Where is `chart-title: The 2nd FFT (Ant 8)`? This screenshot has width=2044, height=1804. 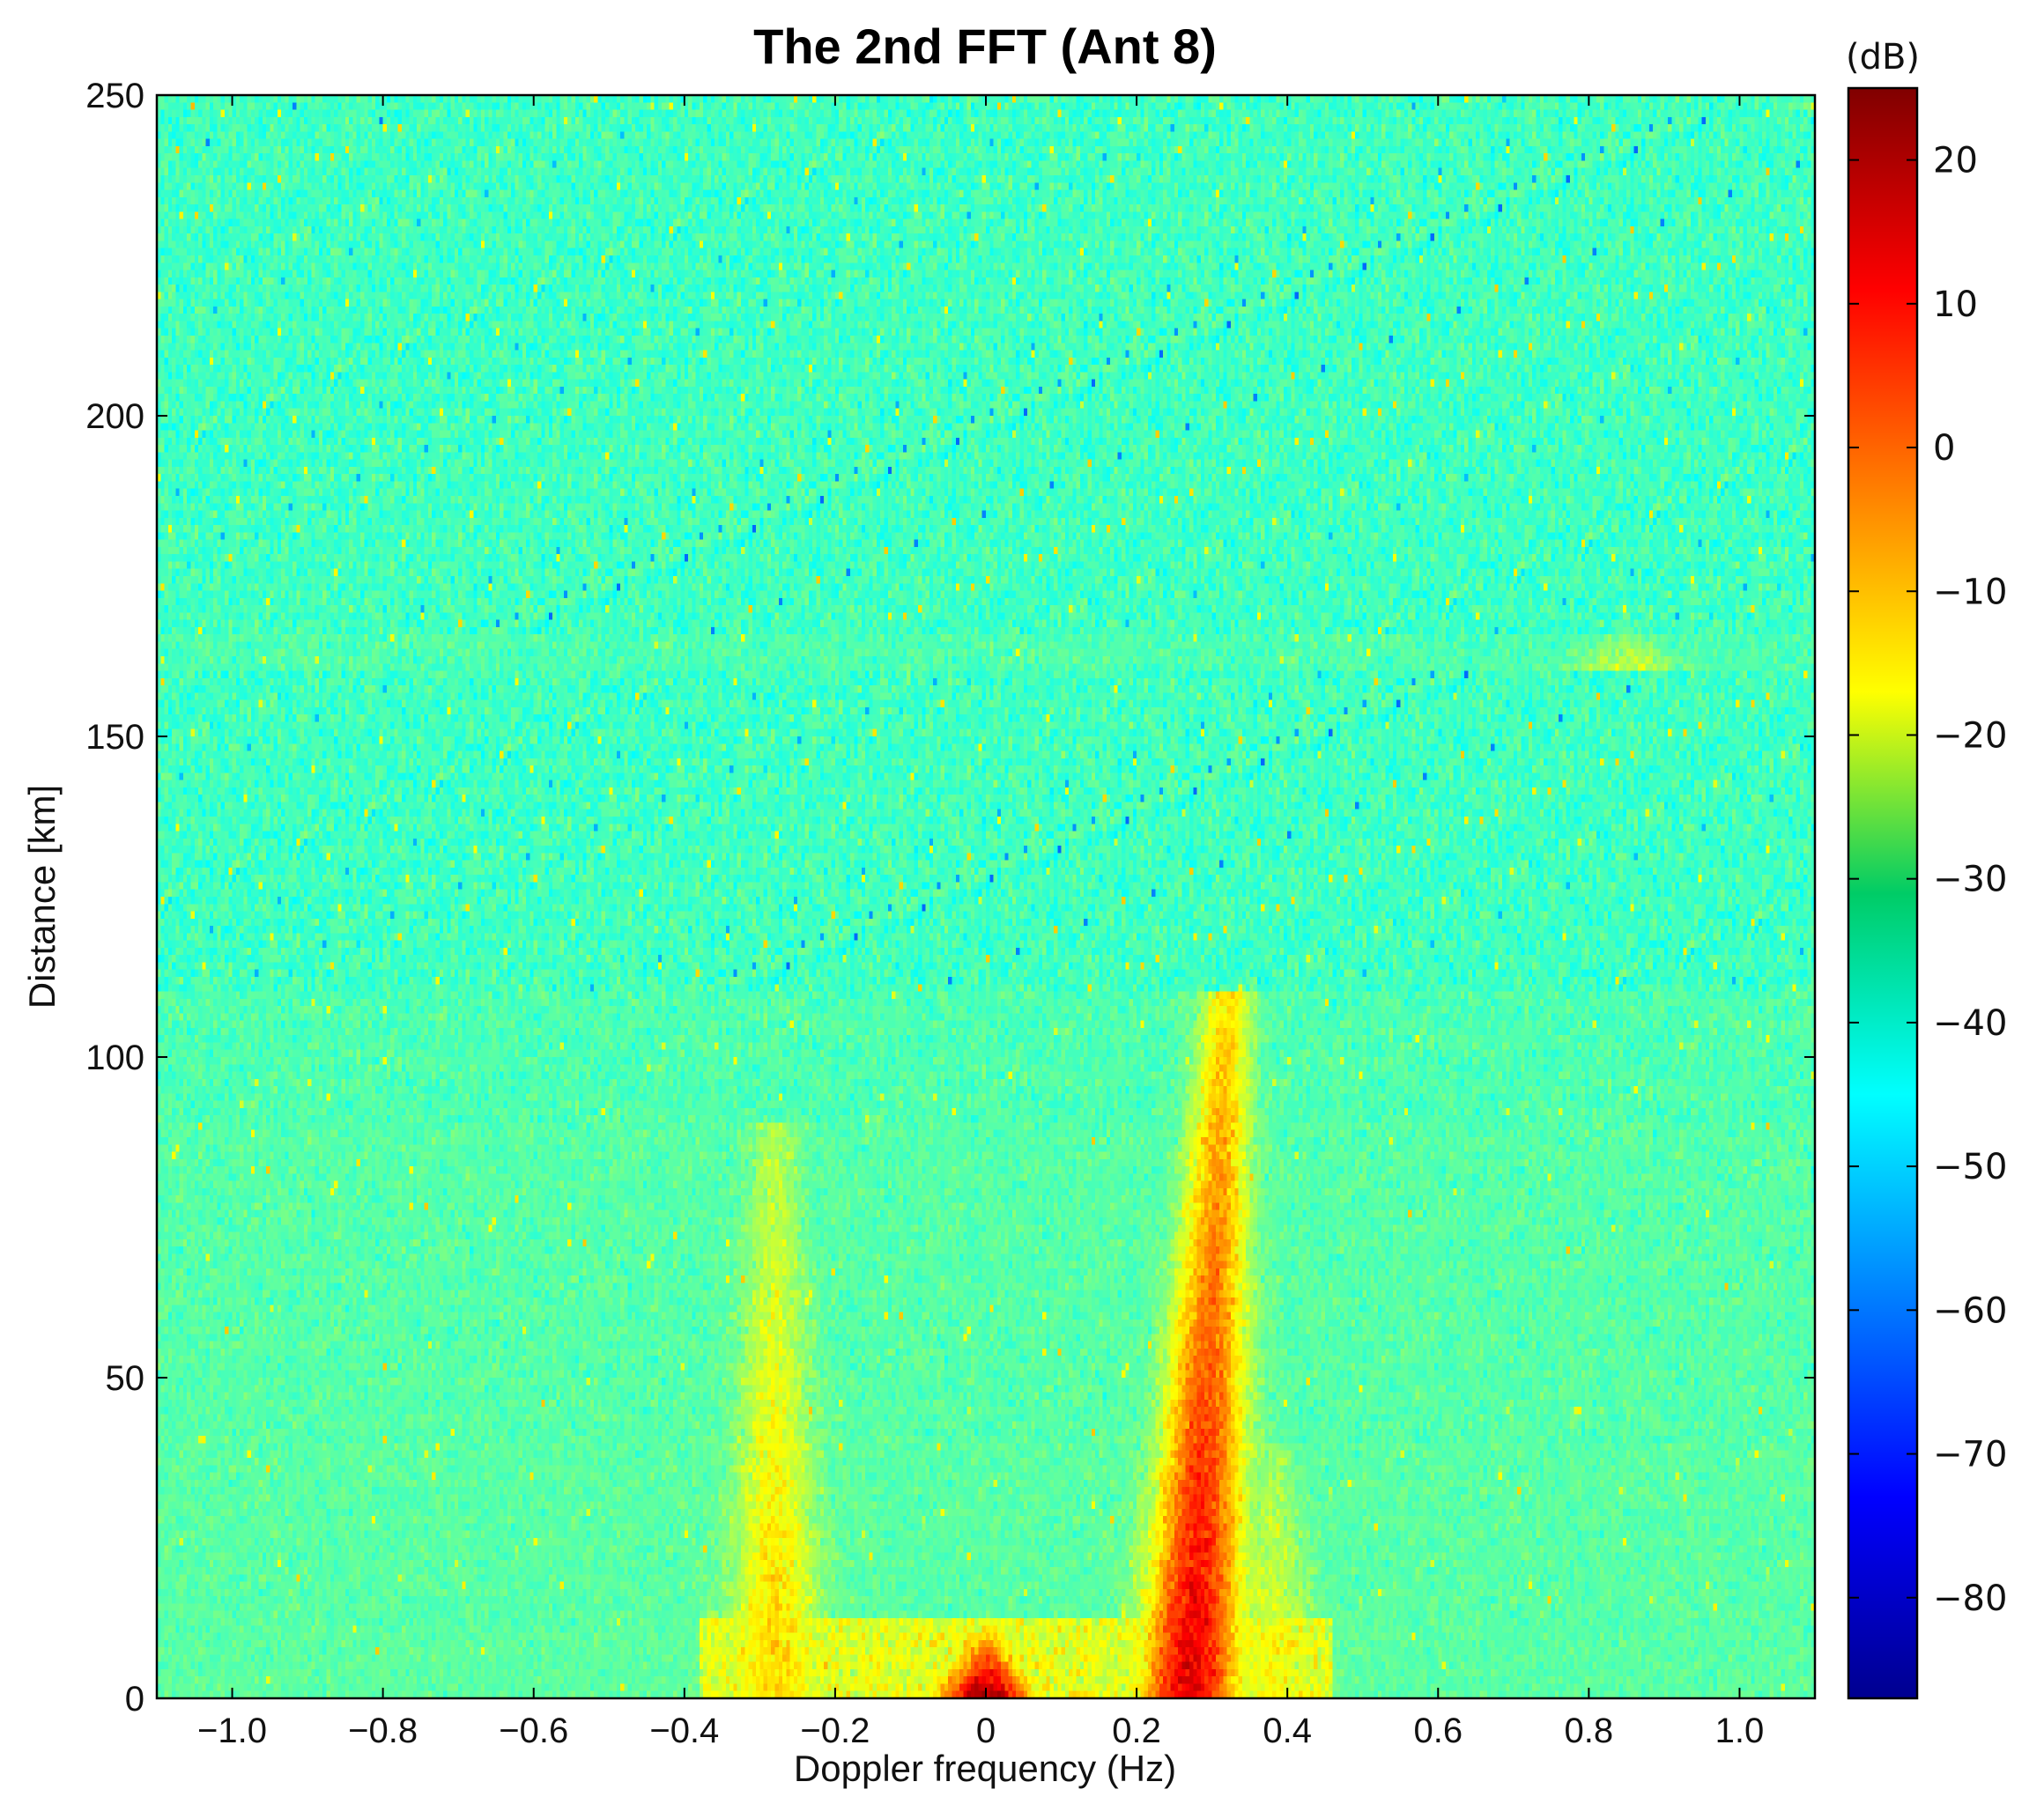
chart-title: The 2nd FFT (Ant 8) is located at coordinates (985, 46).